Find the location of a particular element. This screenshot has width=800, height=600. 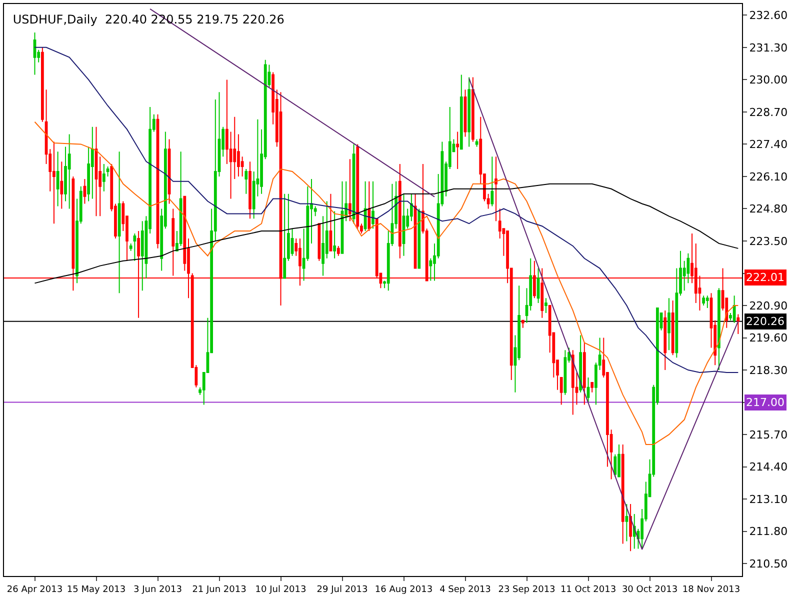

ref-line-label: 222.01 is located at coordinates (765, 277).